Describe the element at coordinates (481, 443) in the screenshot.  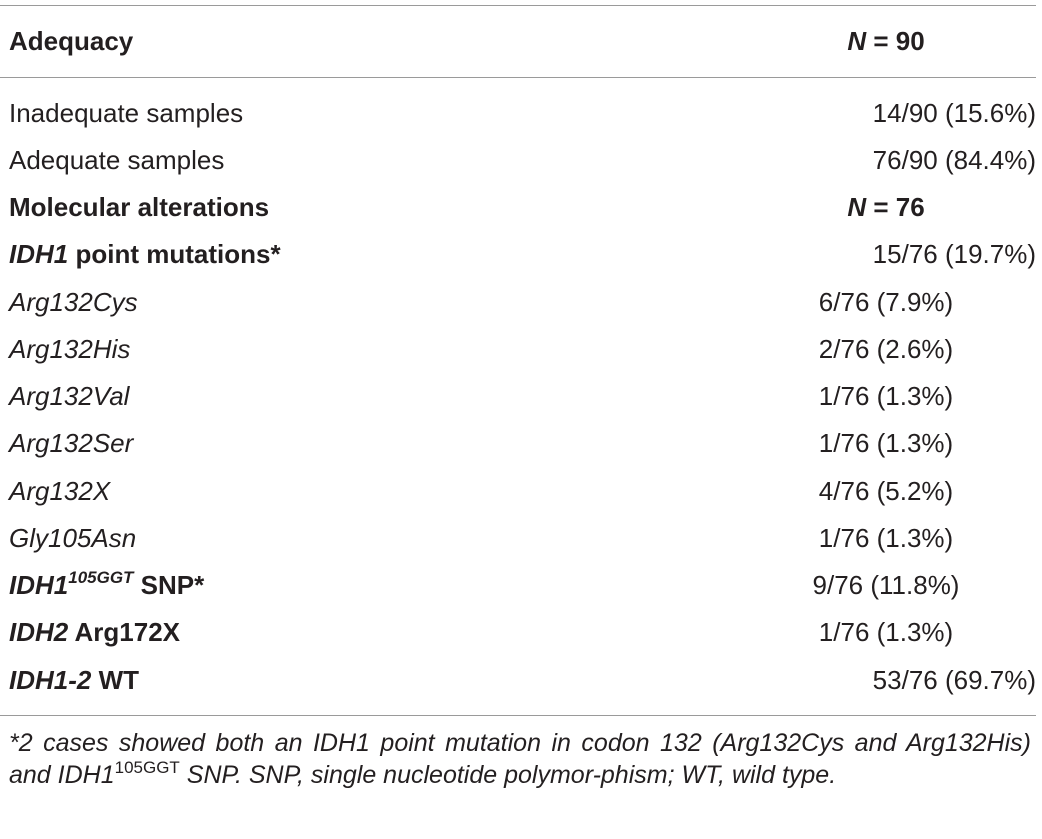
I see `table-row: Arg132Ser 1/76 (1.3%)` at that location.